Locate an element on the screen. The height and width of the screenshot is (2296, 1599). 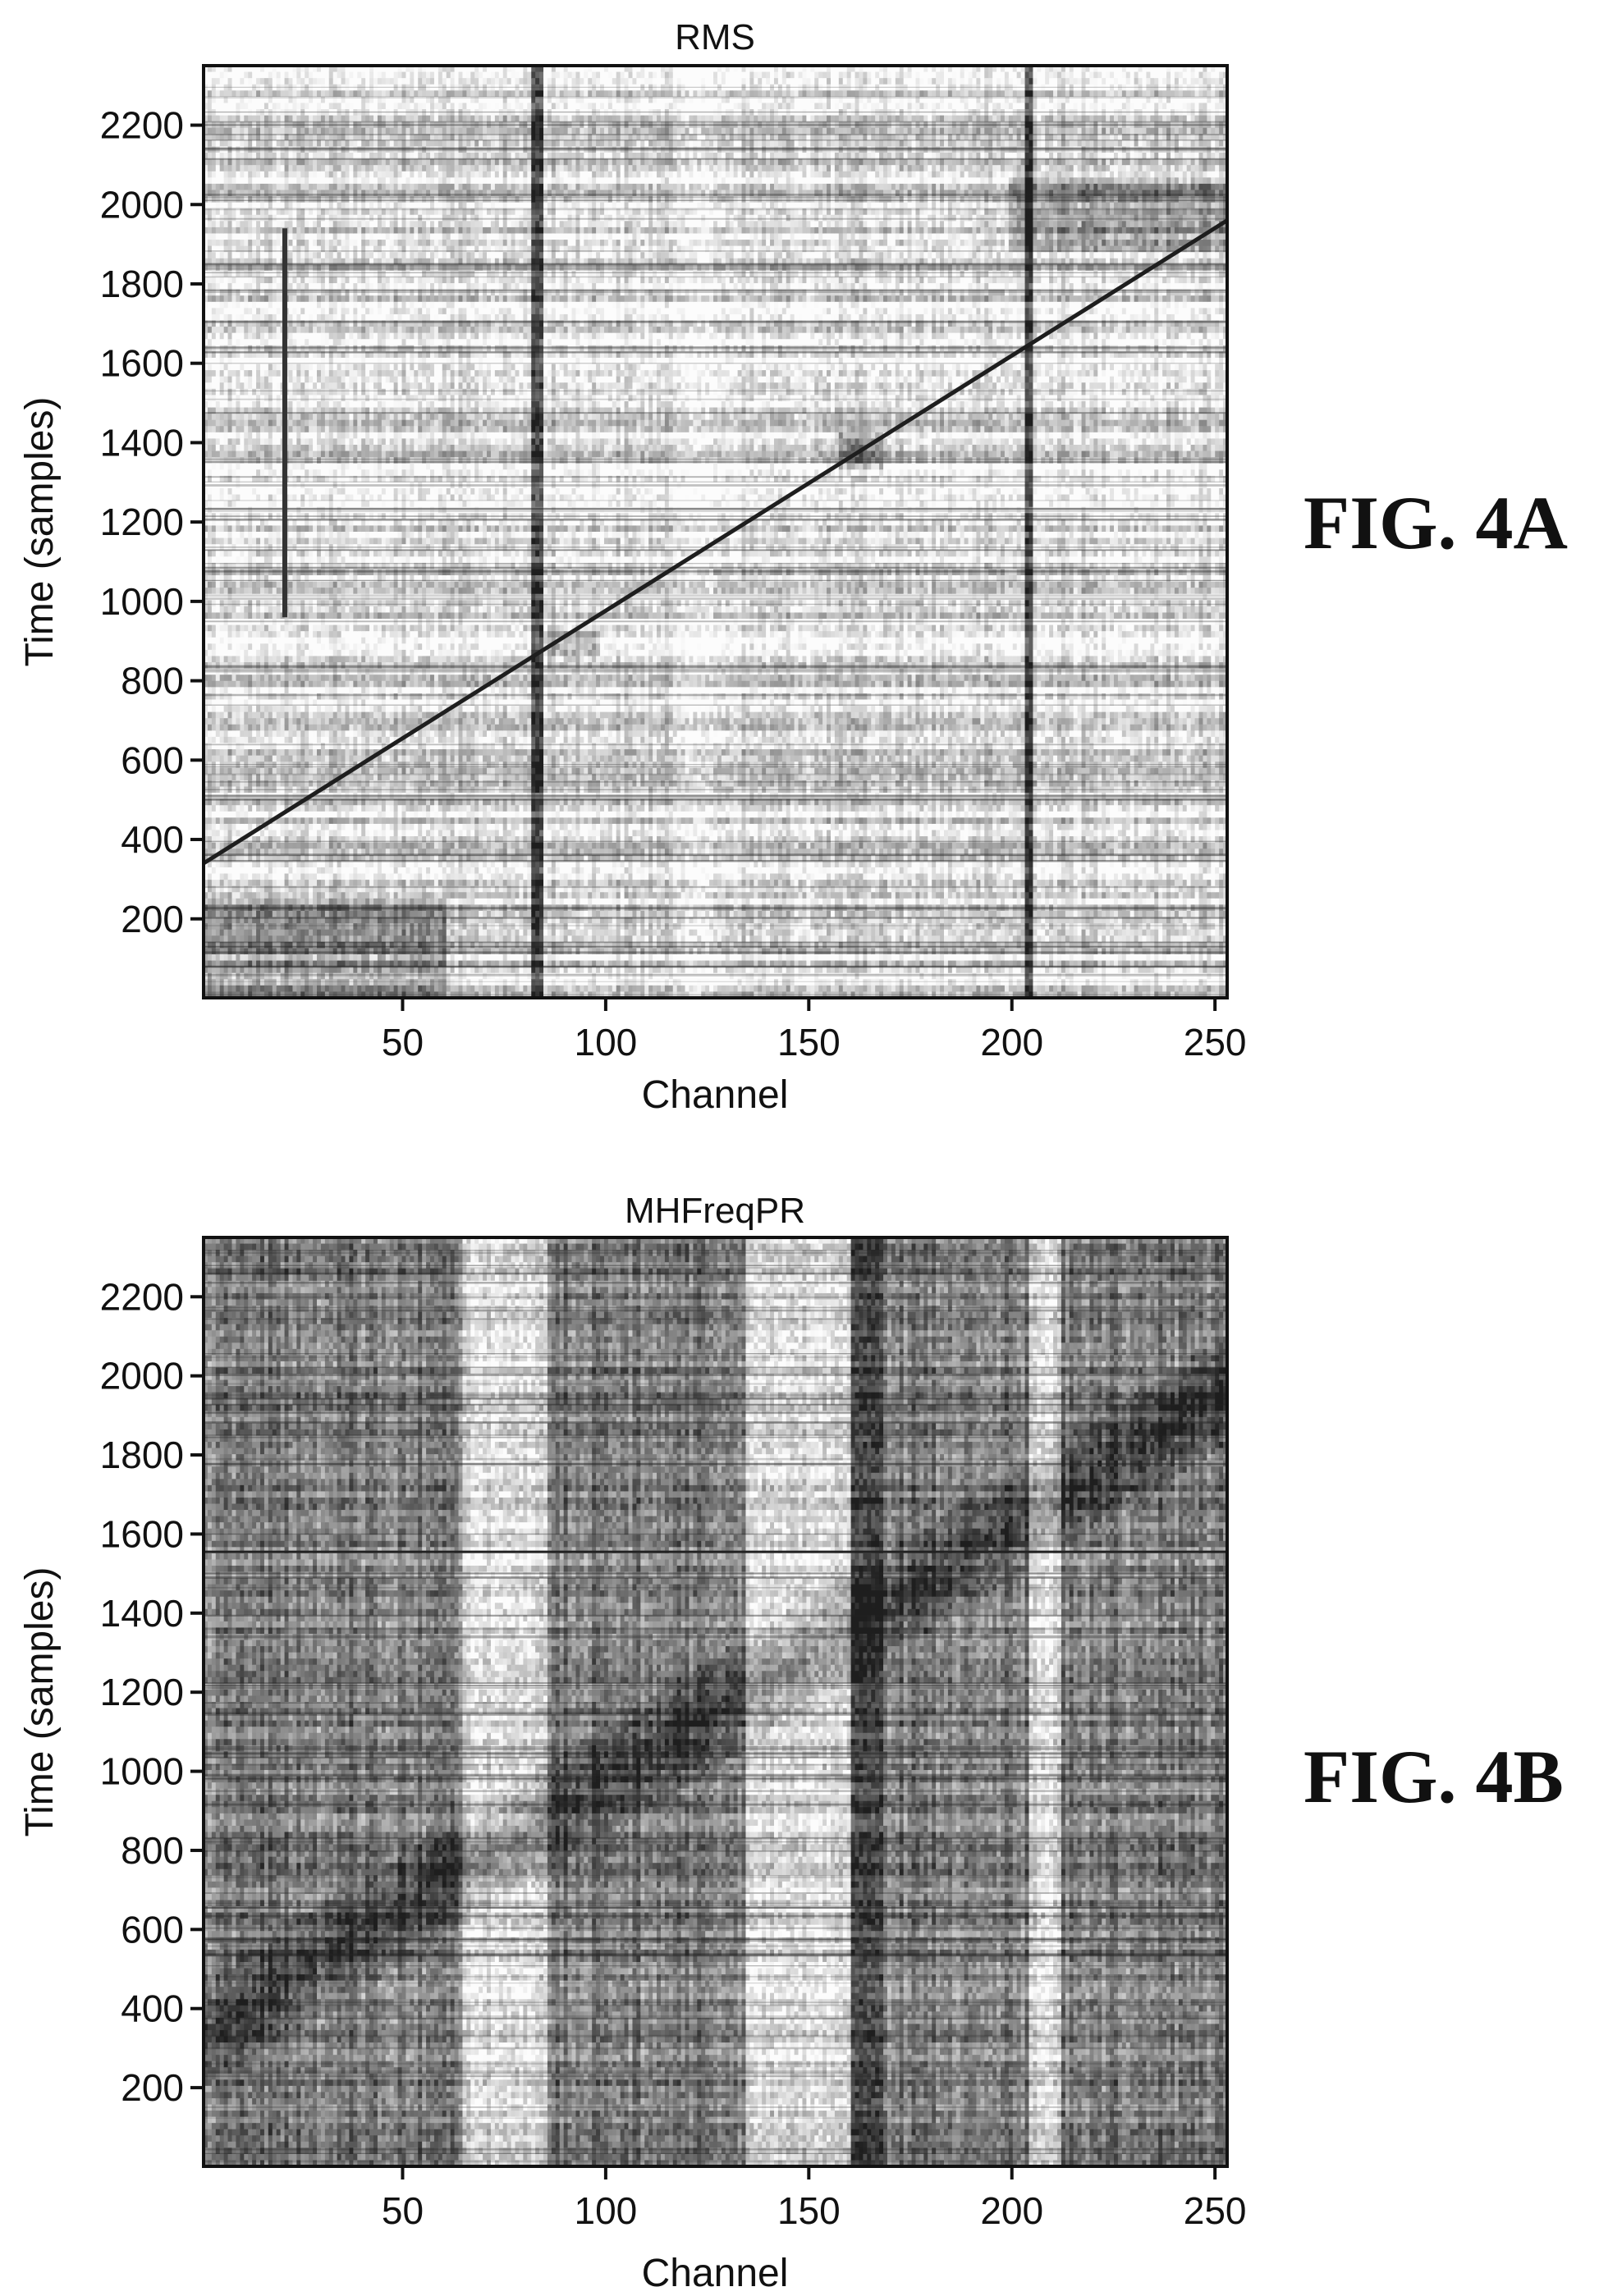
figure-label: FIG. 4B is located at coordinates (1434, 1777).